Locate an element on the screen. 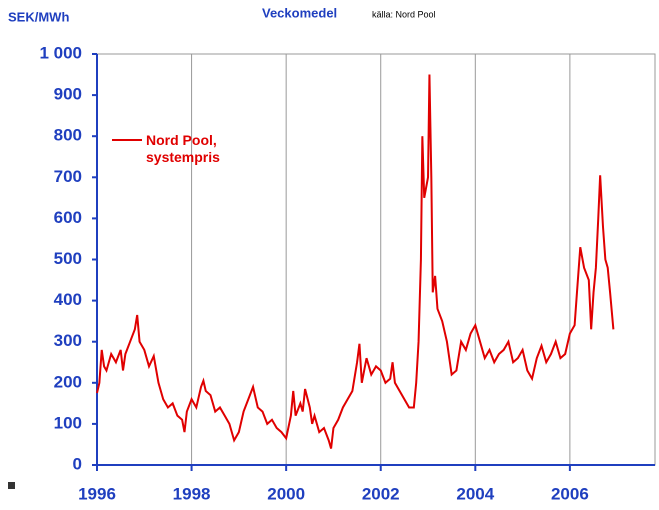 This screenshot has width=659, height=510. x-tick-label: 2000 is located at coordinates (286, 493).